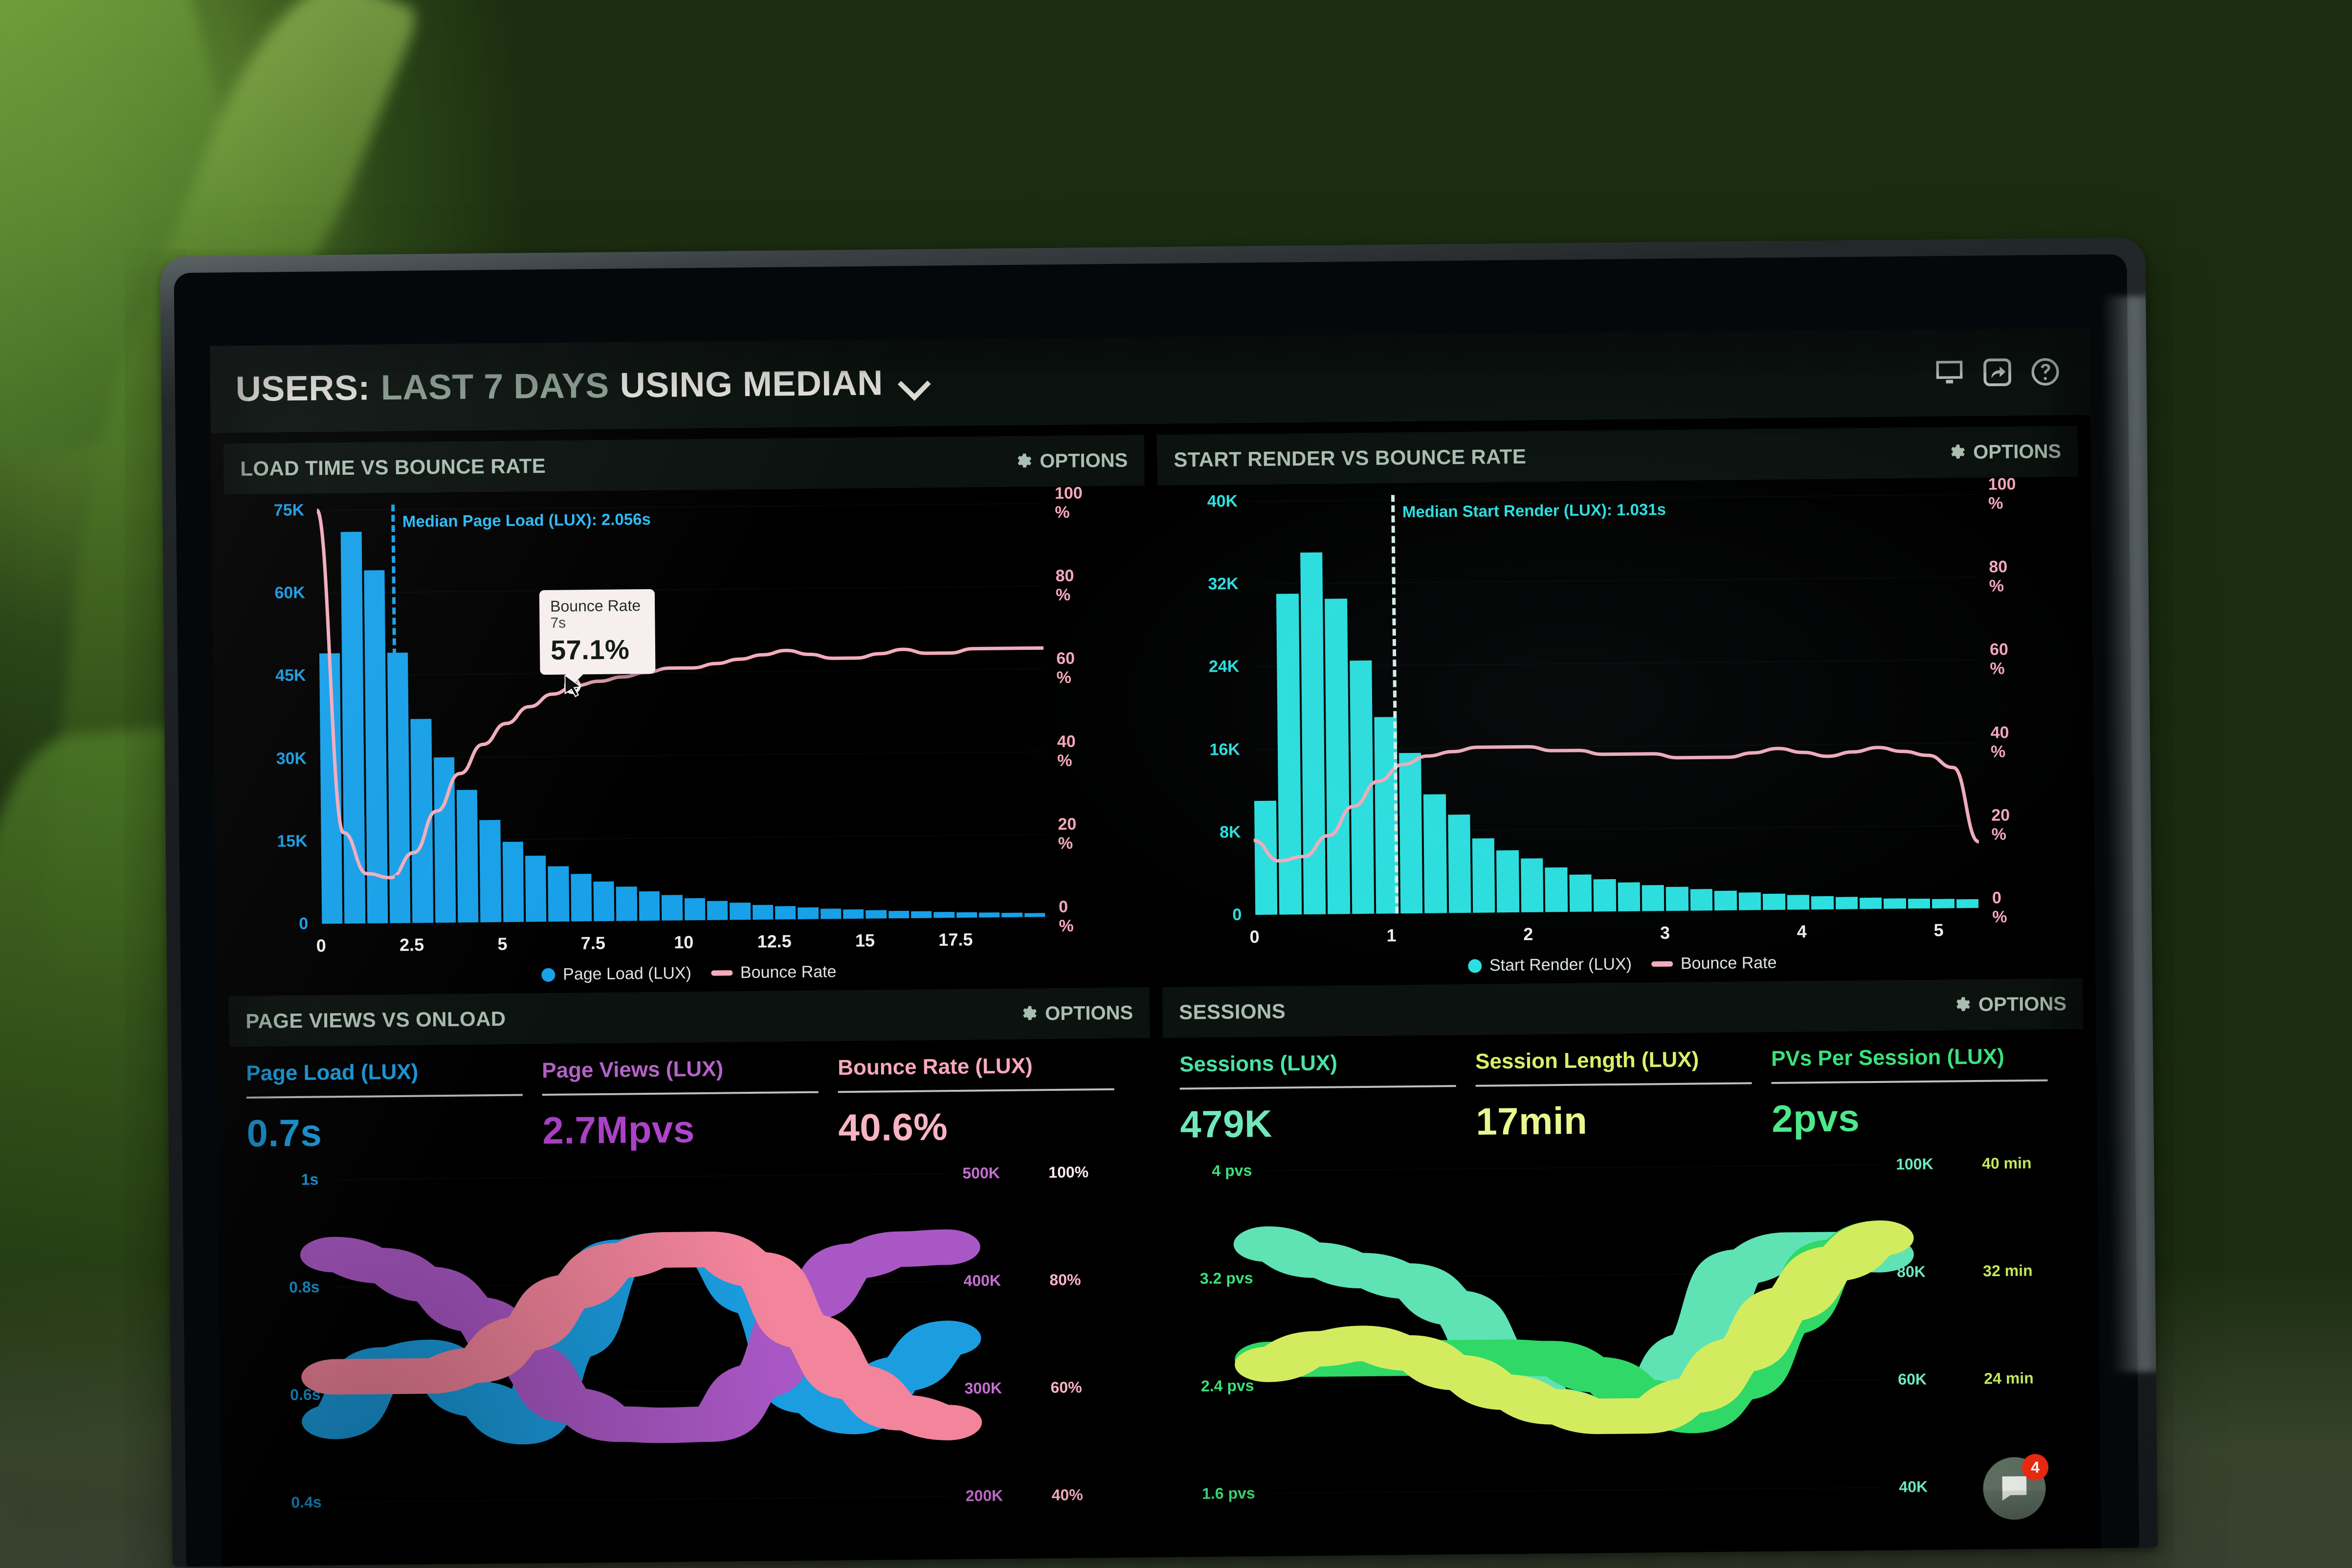 This screenshot has width=2352, height=1568. What do you see at coordinates (1066, 751) in the screenshot?
I see `y-tick-right: 40 %` at bounding box center [1066, 751].